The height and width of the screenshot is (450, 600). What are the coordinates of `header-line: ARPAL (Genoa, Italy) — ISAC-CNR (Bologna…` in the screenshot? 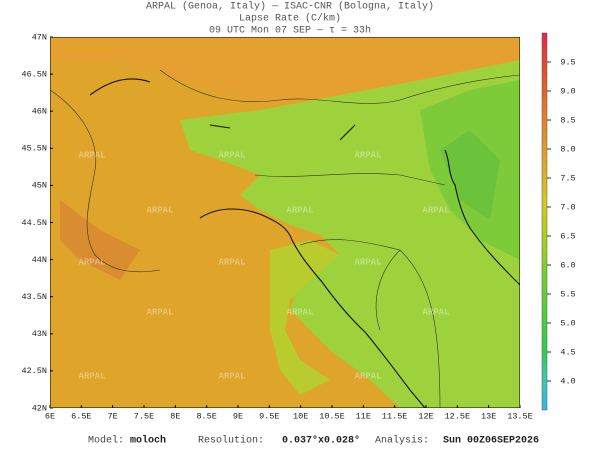 It's located at (290, 7).